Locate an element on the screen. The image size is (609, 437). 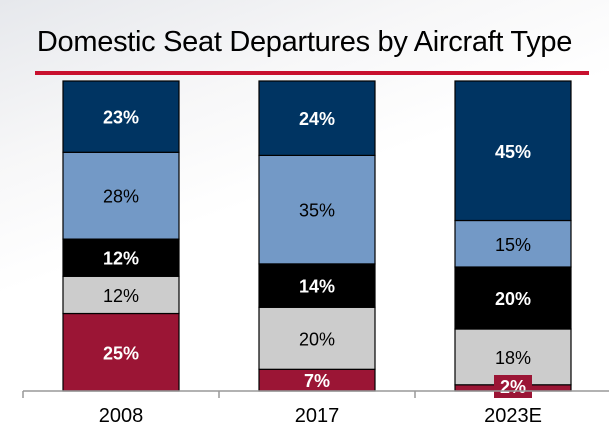
data-label: 45% is located at coordinates (513, 152).